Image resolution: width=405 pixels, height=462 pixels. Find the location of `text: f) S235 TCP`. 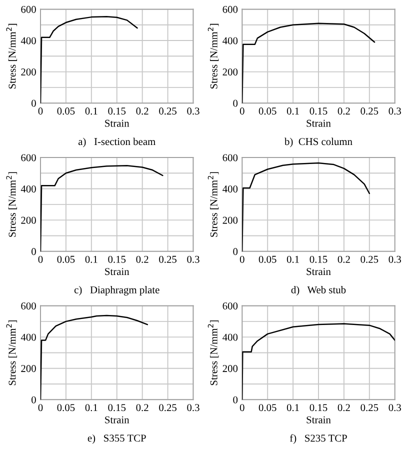

text: f) S235 TCP is located at coordinates (318, 439).